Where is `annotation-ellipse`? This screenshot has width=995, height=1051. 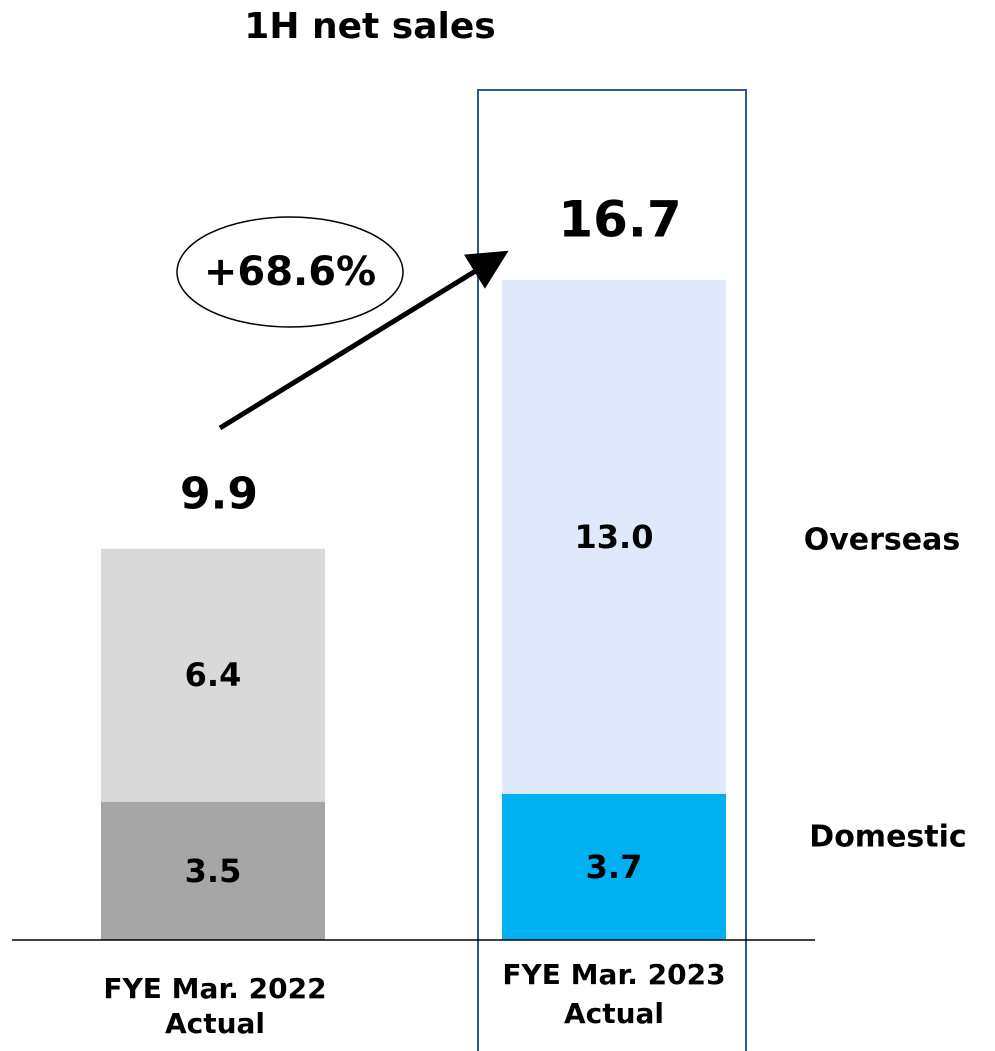 annotation-ellipse is located at coordinates (290, 272).